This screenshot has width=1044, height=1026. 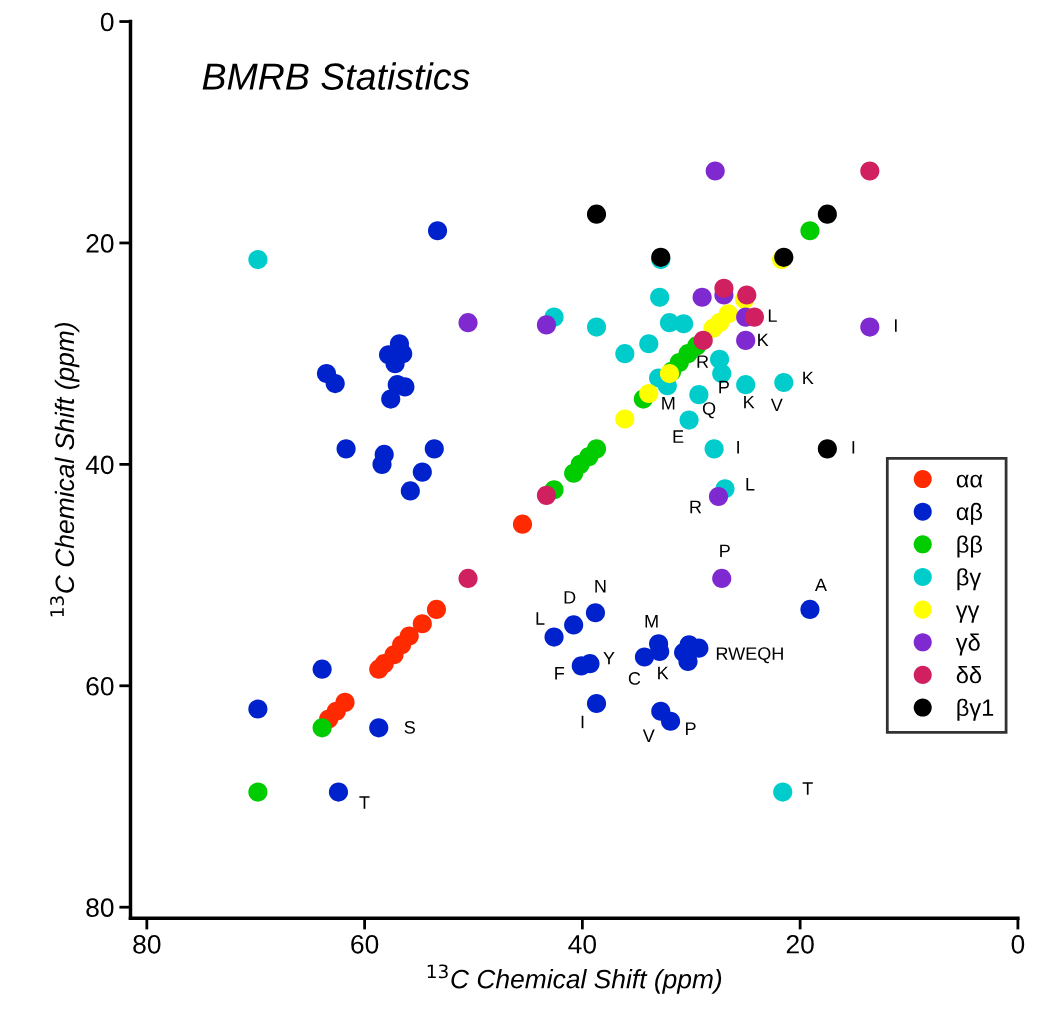 What do you see at coordinates (65, 469) in the screenshot?
I see `y-axis-title: $^{13}$C Chemical Shift (ppm)` at bounding box center [65, 469].